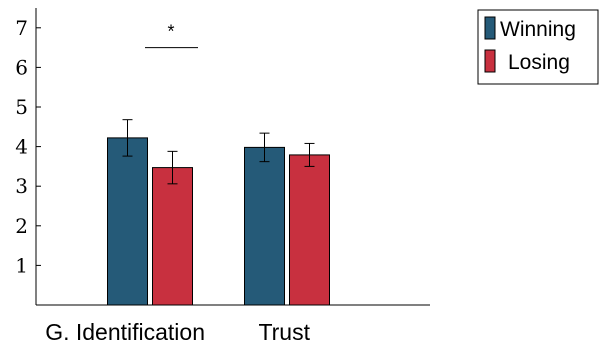 The height and width of the screenshot is (351, 600). What do you see at coordinates (21, 265) in the screenshot?
I see `y-tick-label: 1` at bounding box center [21, 265].